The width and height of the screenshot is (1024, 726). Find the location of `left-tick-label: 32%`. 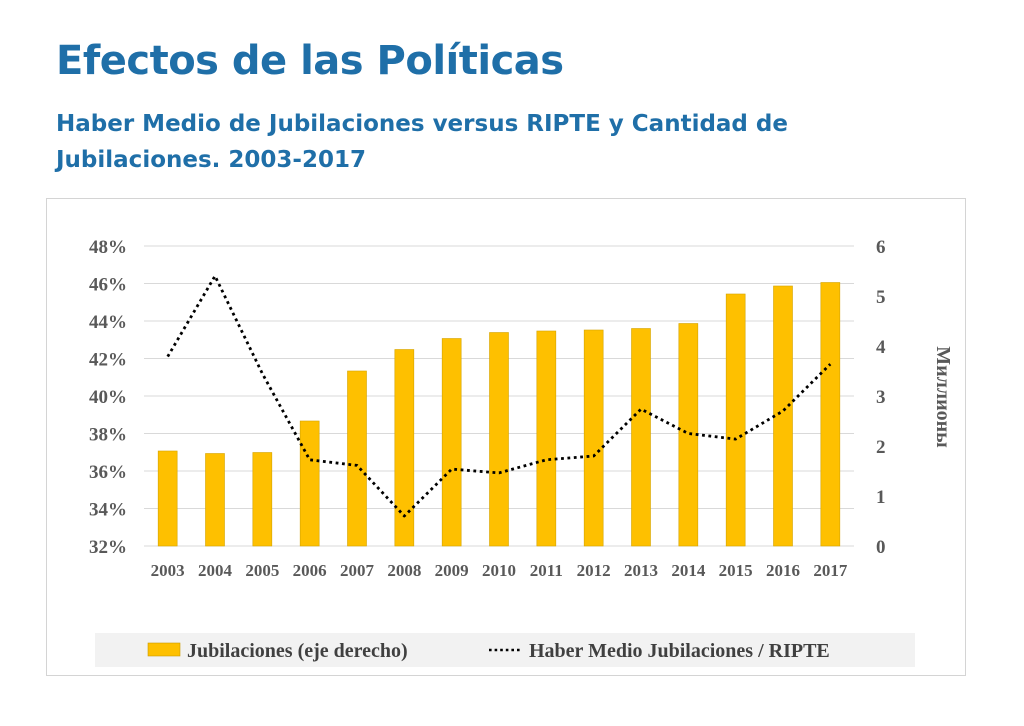

left-tick-label: 32% is located at coordinates (108, 547).